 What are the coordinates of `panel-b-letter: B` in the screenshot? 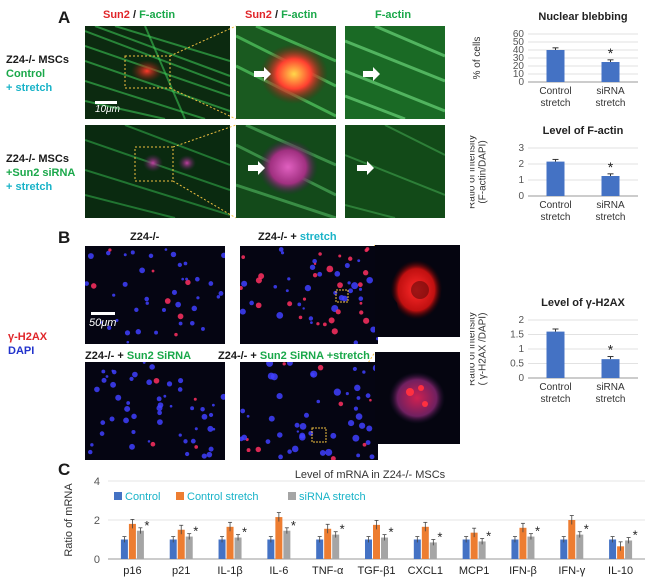 It's located at (64, 237).